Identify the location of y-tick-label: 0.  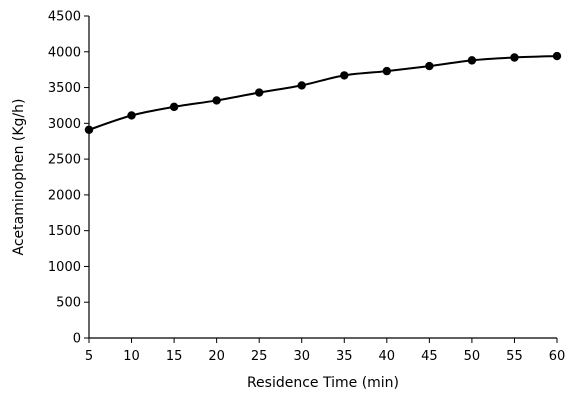
(77, 339).